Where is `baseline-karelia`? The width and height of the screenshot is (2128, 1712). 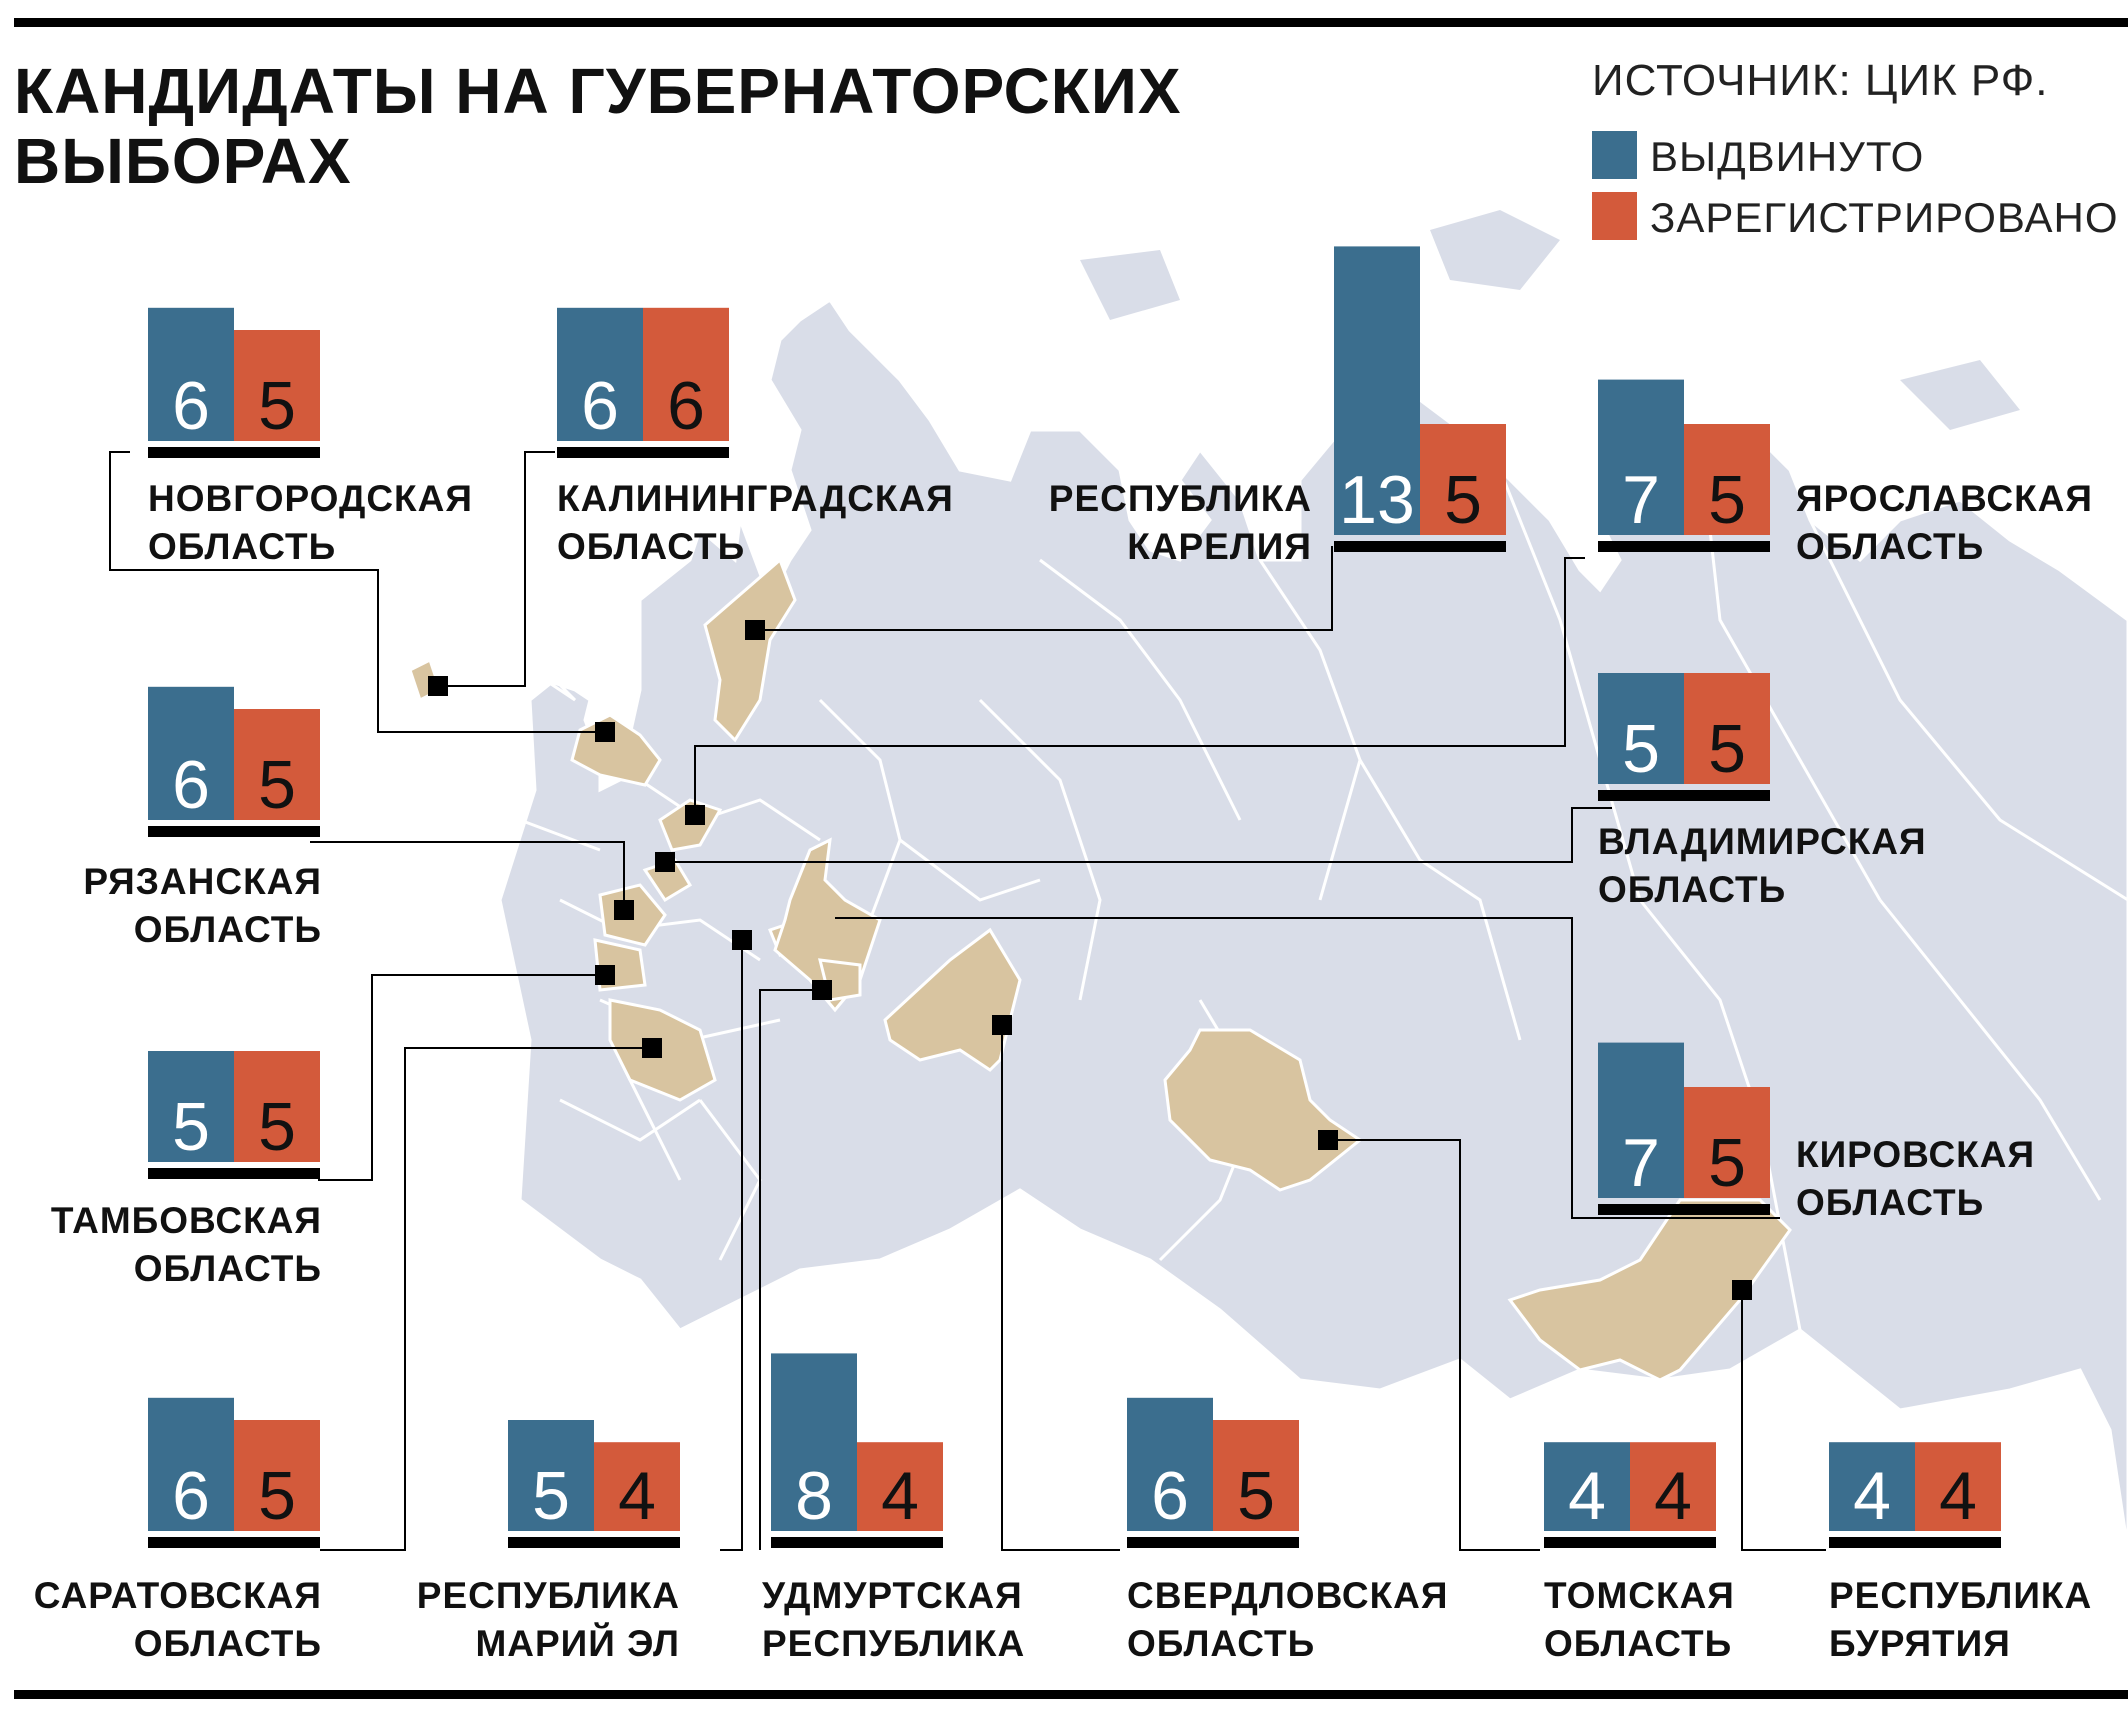 baseline-karelia is located at coordinates (1420, 546).